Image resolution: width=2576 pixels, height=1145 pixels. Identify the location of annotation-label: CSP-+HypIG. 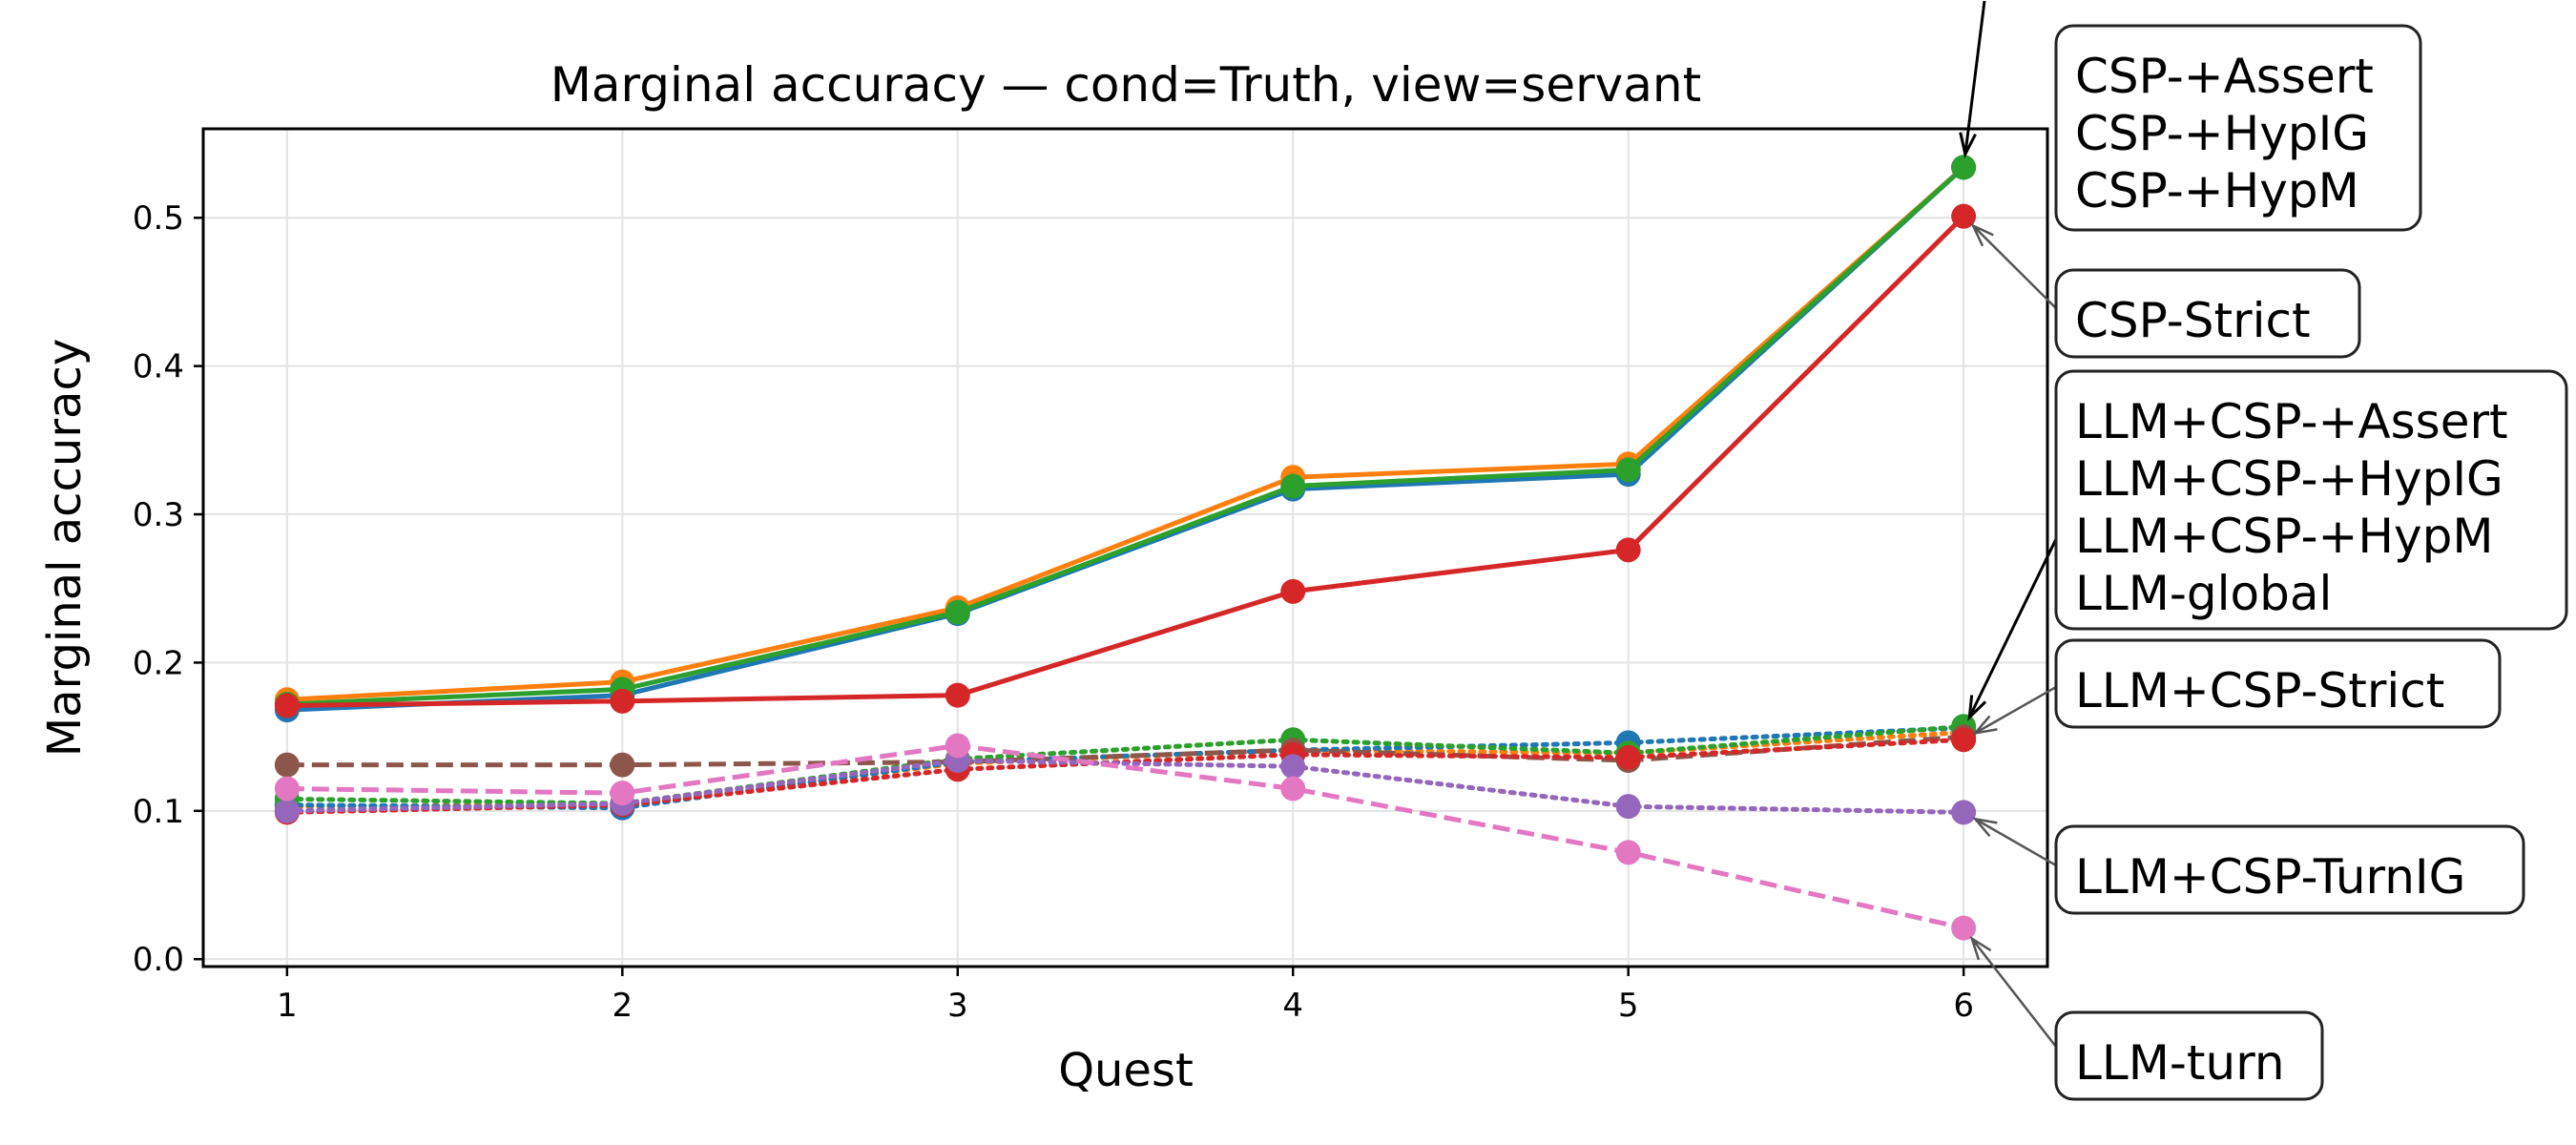
(2222, 133).